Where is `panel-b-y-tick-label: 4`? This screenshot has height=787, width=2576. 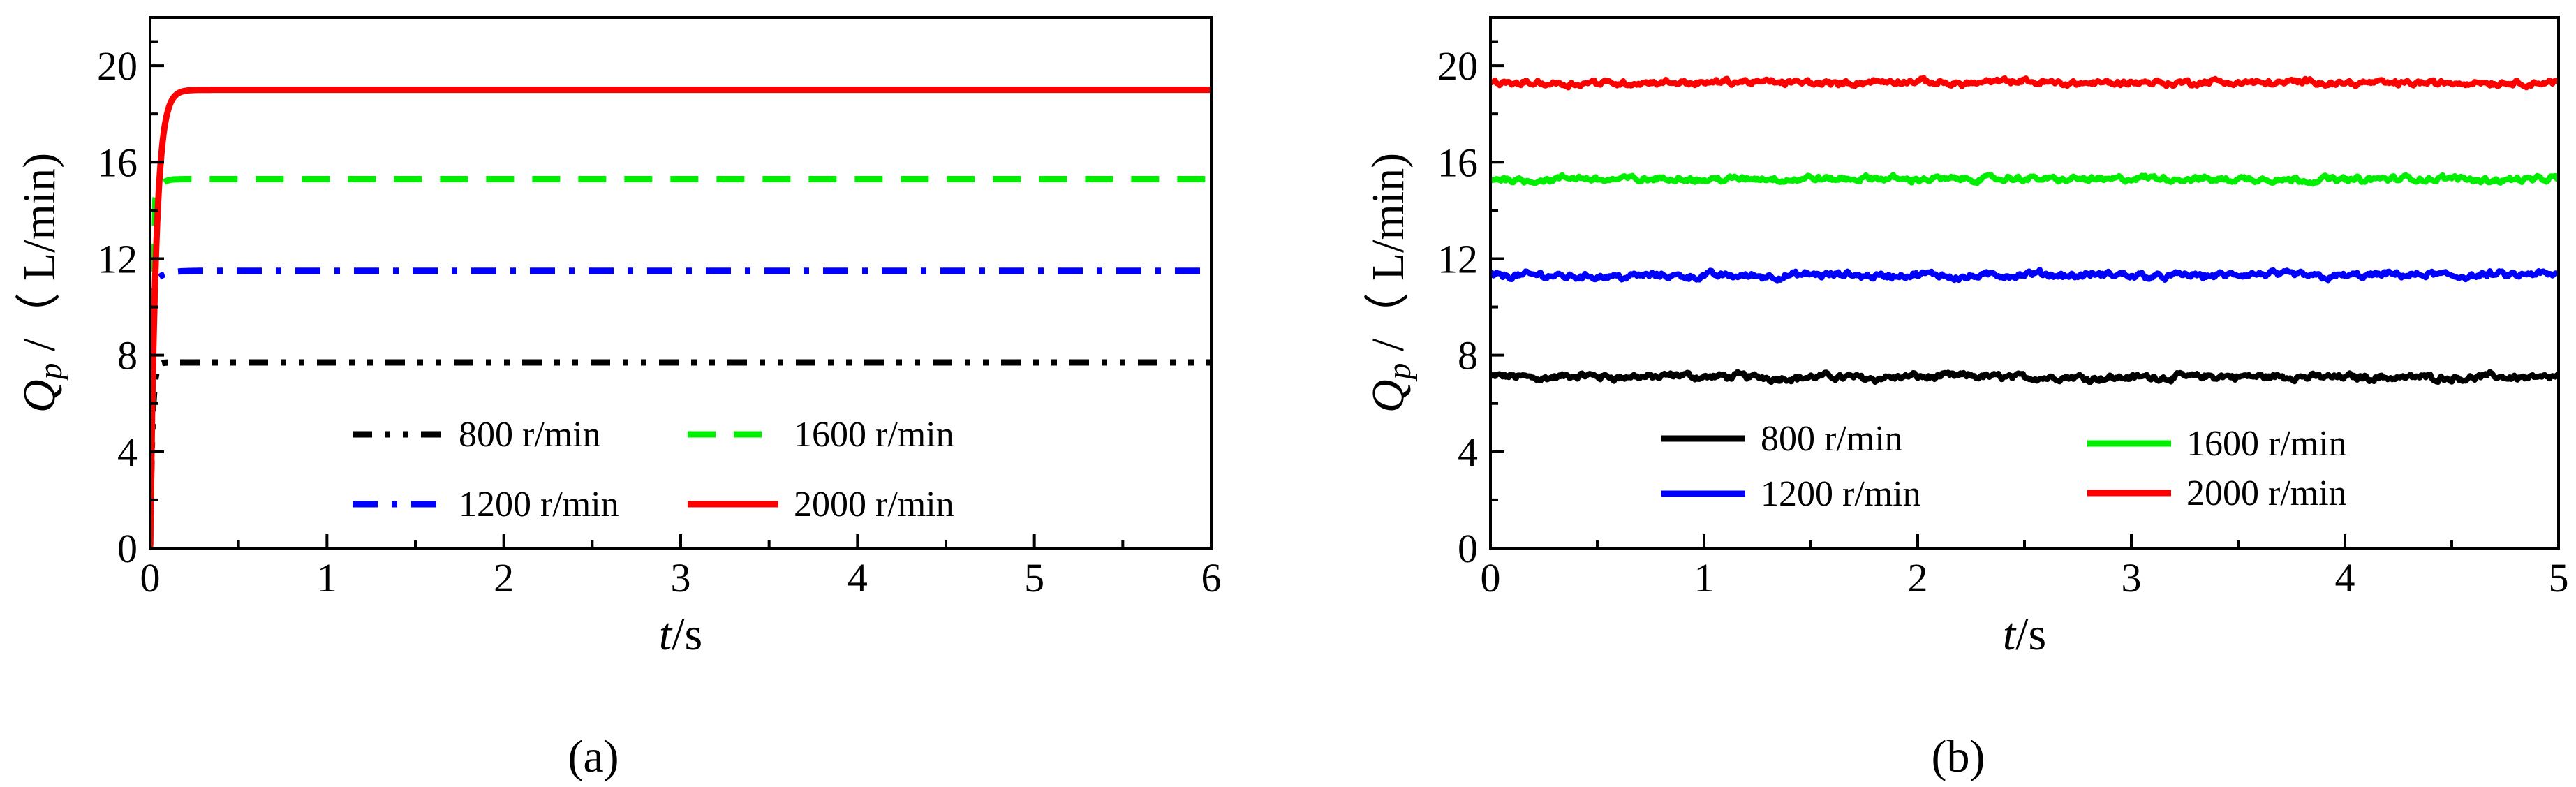 panel-b-y-tick-label: 4 is located at coordinates (1468, 452).